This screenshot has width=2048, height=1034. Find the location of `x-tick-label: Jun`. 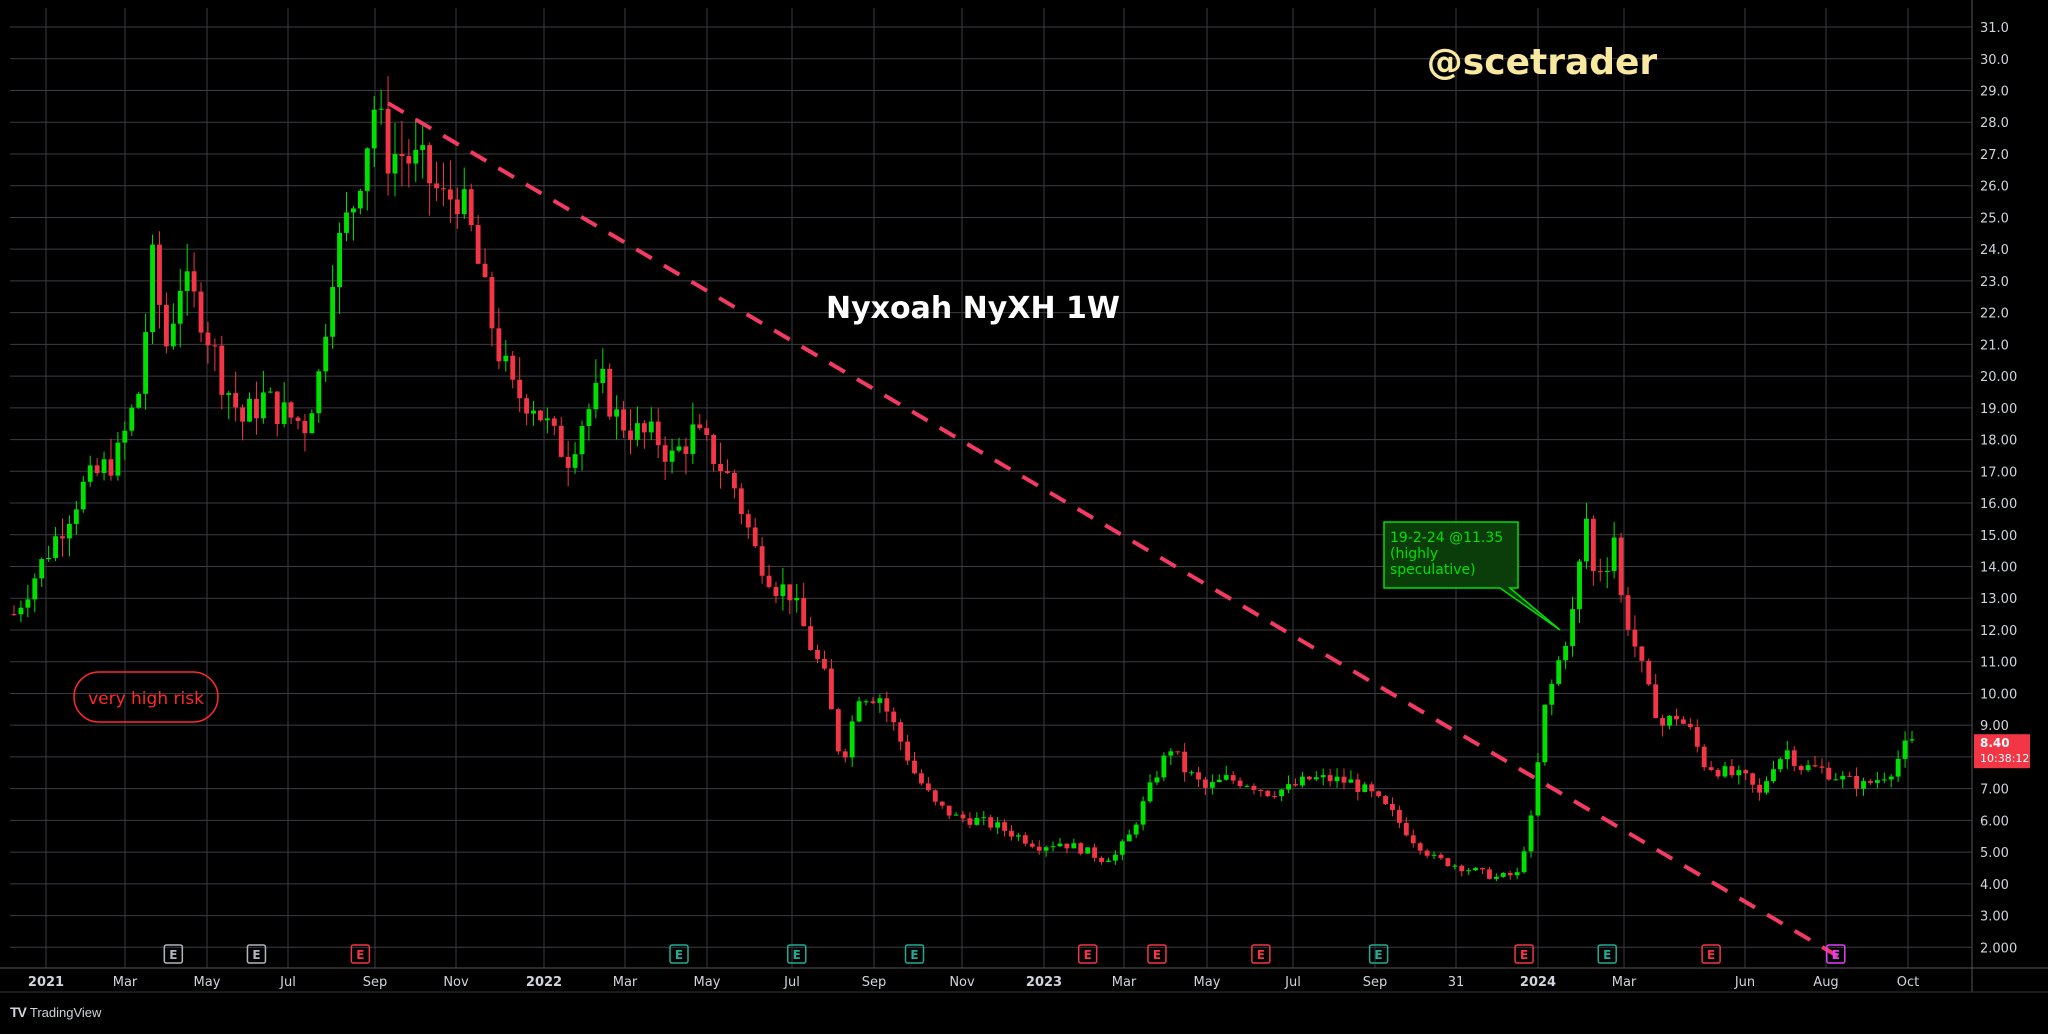

x-tick-label: Jun is located at coordinates (1744, 982).